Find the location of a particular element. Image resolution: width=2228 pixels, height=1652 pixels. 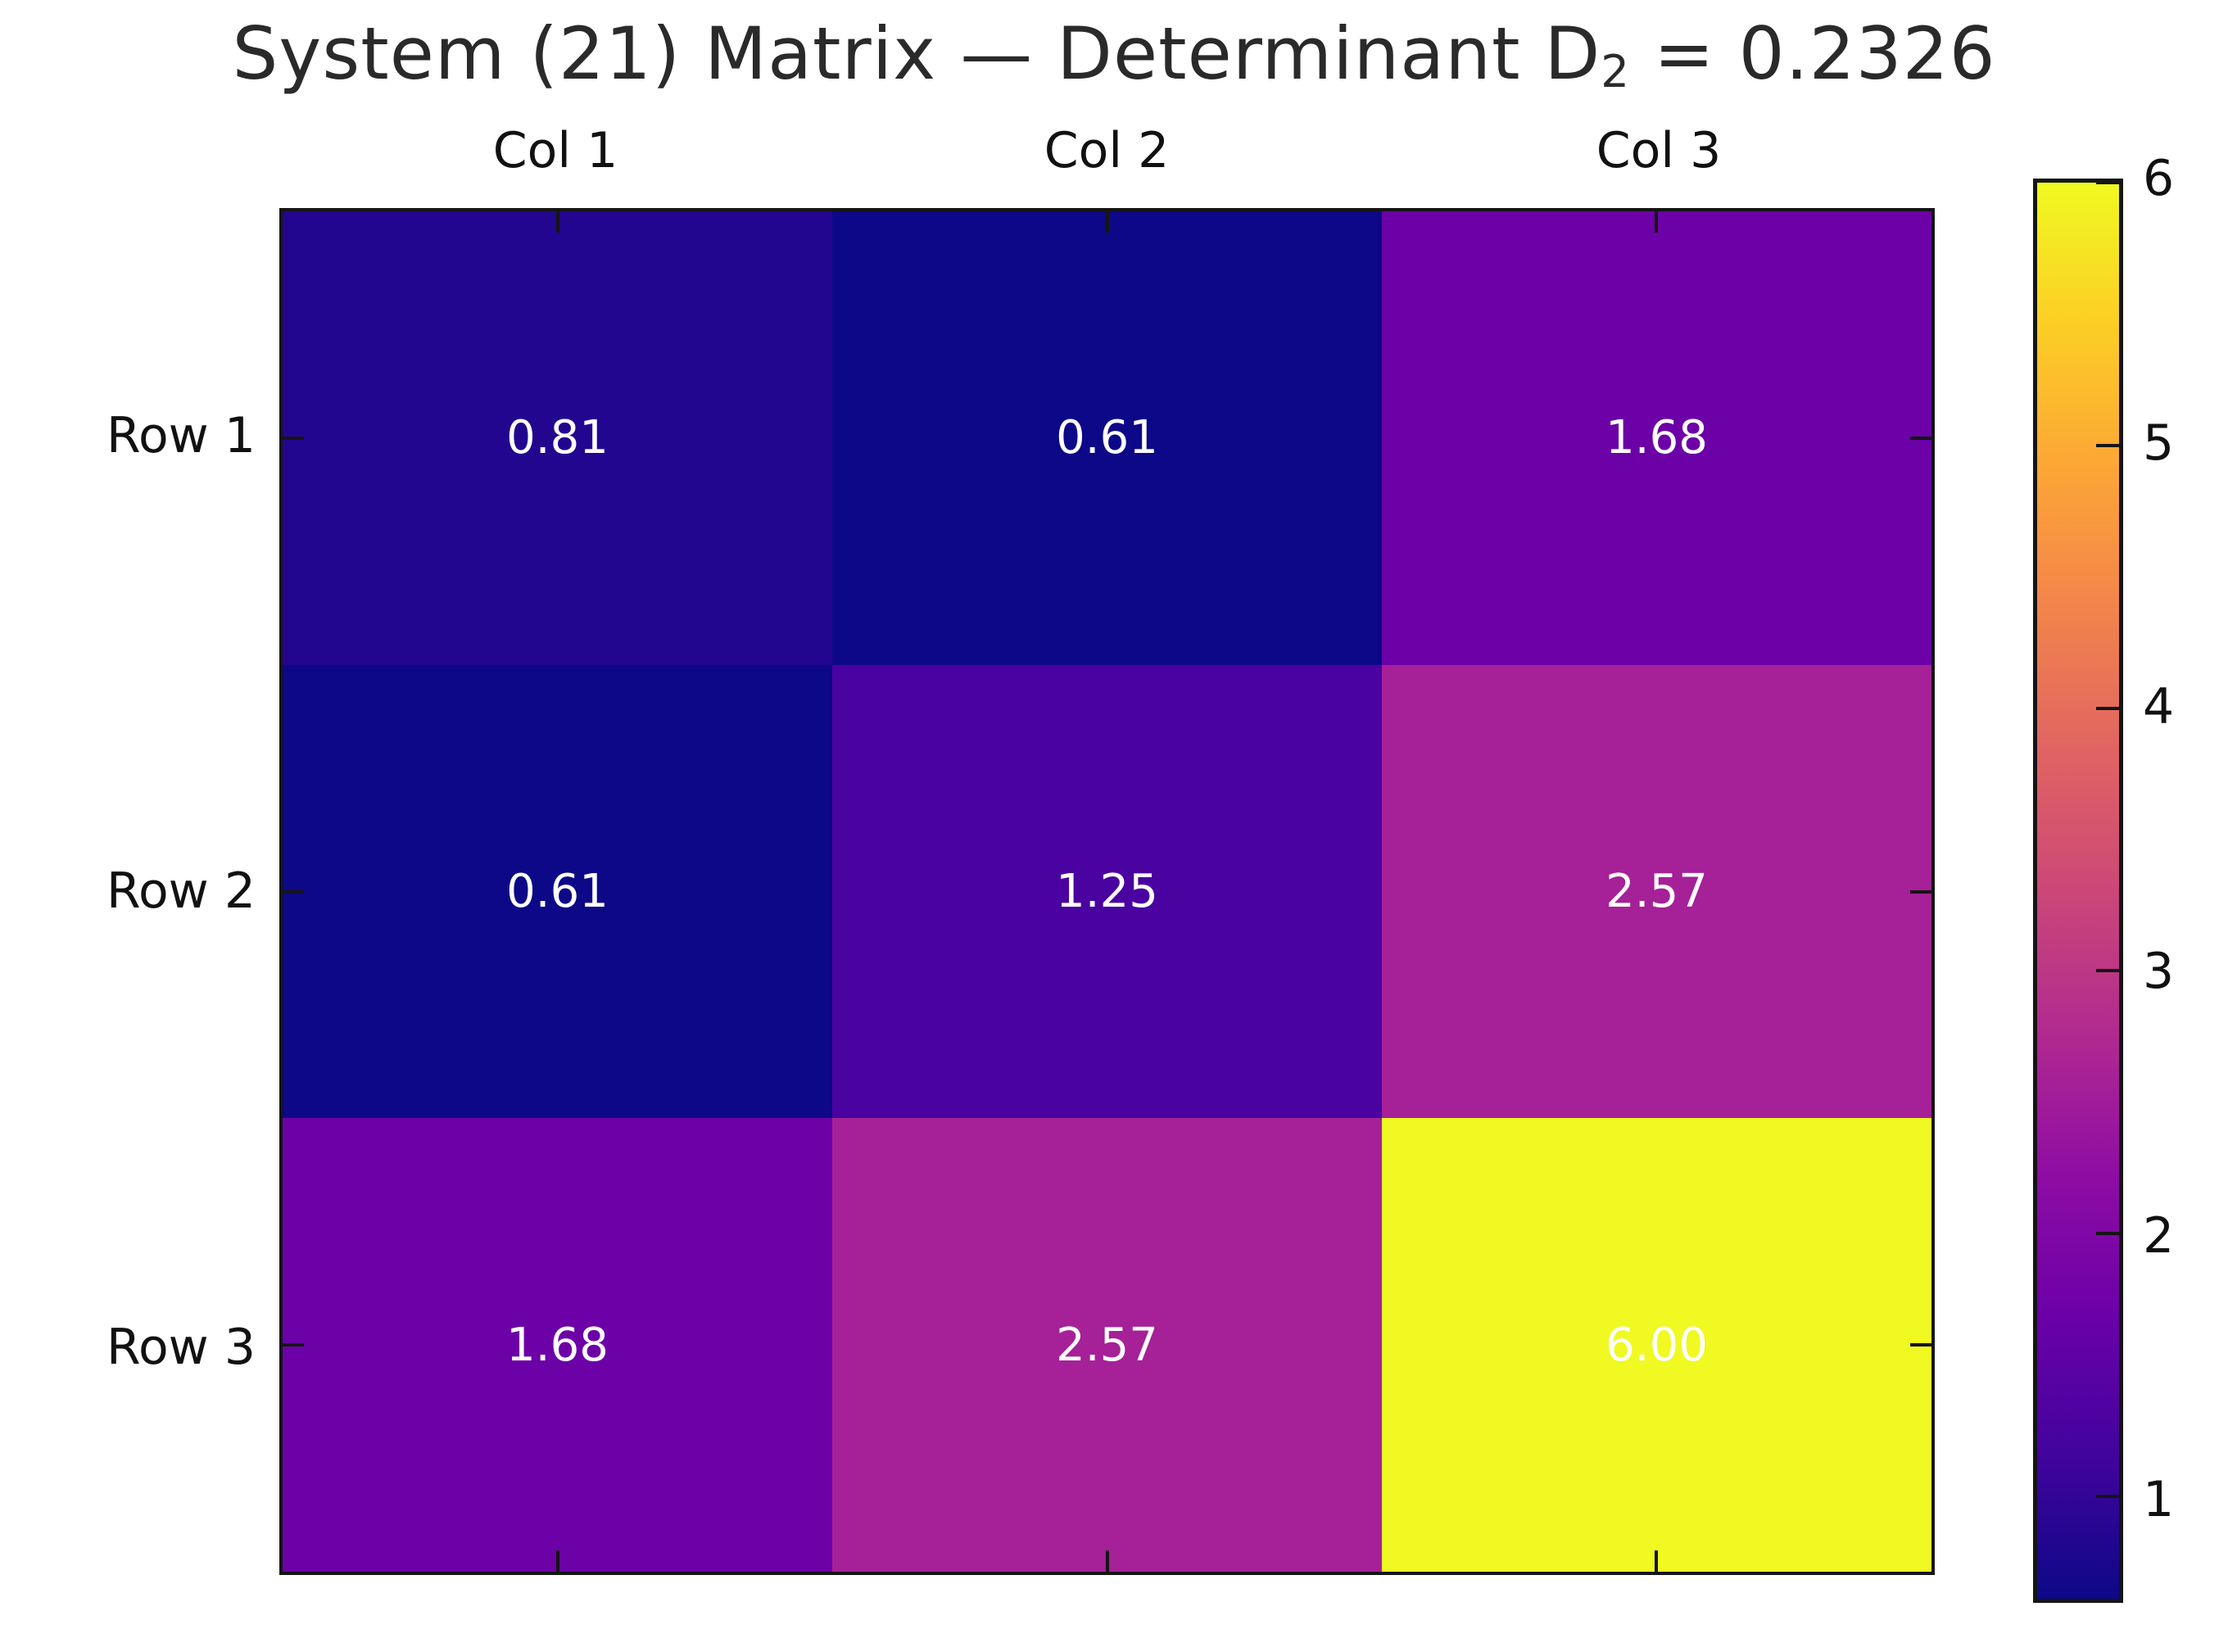

col-label-2: Col 2 is located at coordinates (1107, 150).